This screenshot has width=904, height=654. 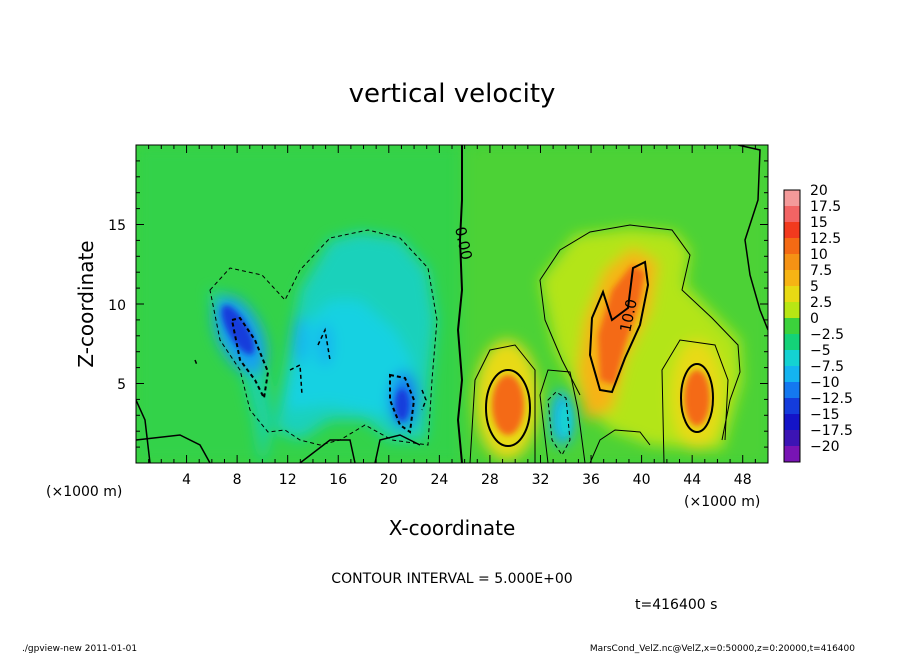 What do you see at coordinates (591, 480) in the screenshot?
I see `x-tick-label: 36` at bounding box center [591, 480].